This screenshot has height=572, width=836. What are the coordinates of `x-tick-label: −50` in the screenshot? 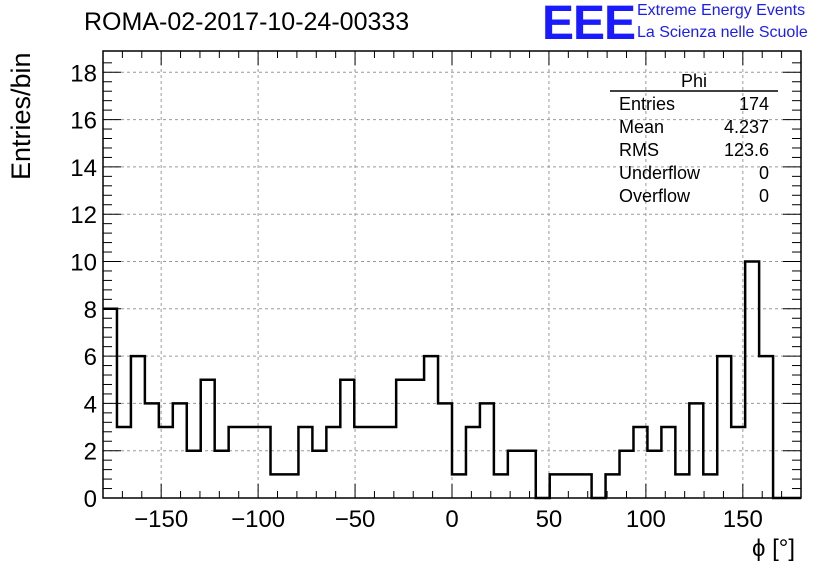 It's located at (355, 519).